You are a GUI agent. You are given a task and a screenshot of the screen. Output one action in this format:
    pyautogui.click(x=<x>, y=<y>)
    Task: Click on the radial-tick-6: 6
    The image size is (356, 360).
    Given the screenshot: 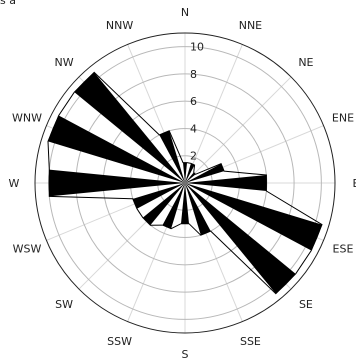 What is the action you would take?
    pyautogui.click(x=193, y=101)
    